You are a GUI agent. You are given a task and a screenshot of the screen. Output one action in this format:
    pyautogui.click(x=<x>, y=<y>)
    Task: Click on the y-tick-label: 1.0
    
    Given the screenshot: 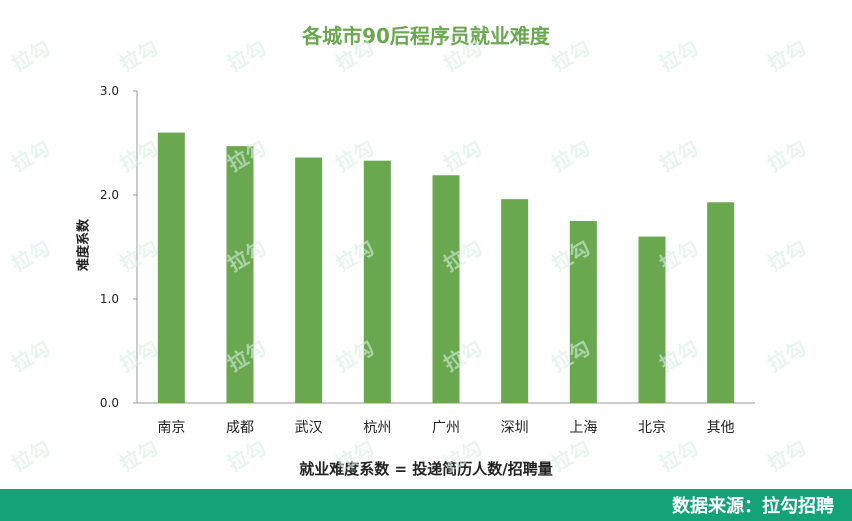 What is the action you would take?
    pyautogui.click(x=109, y=299)
    